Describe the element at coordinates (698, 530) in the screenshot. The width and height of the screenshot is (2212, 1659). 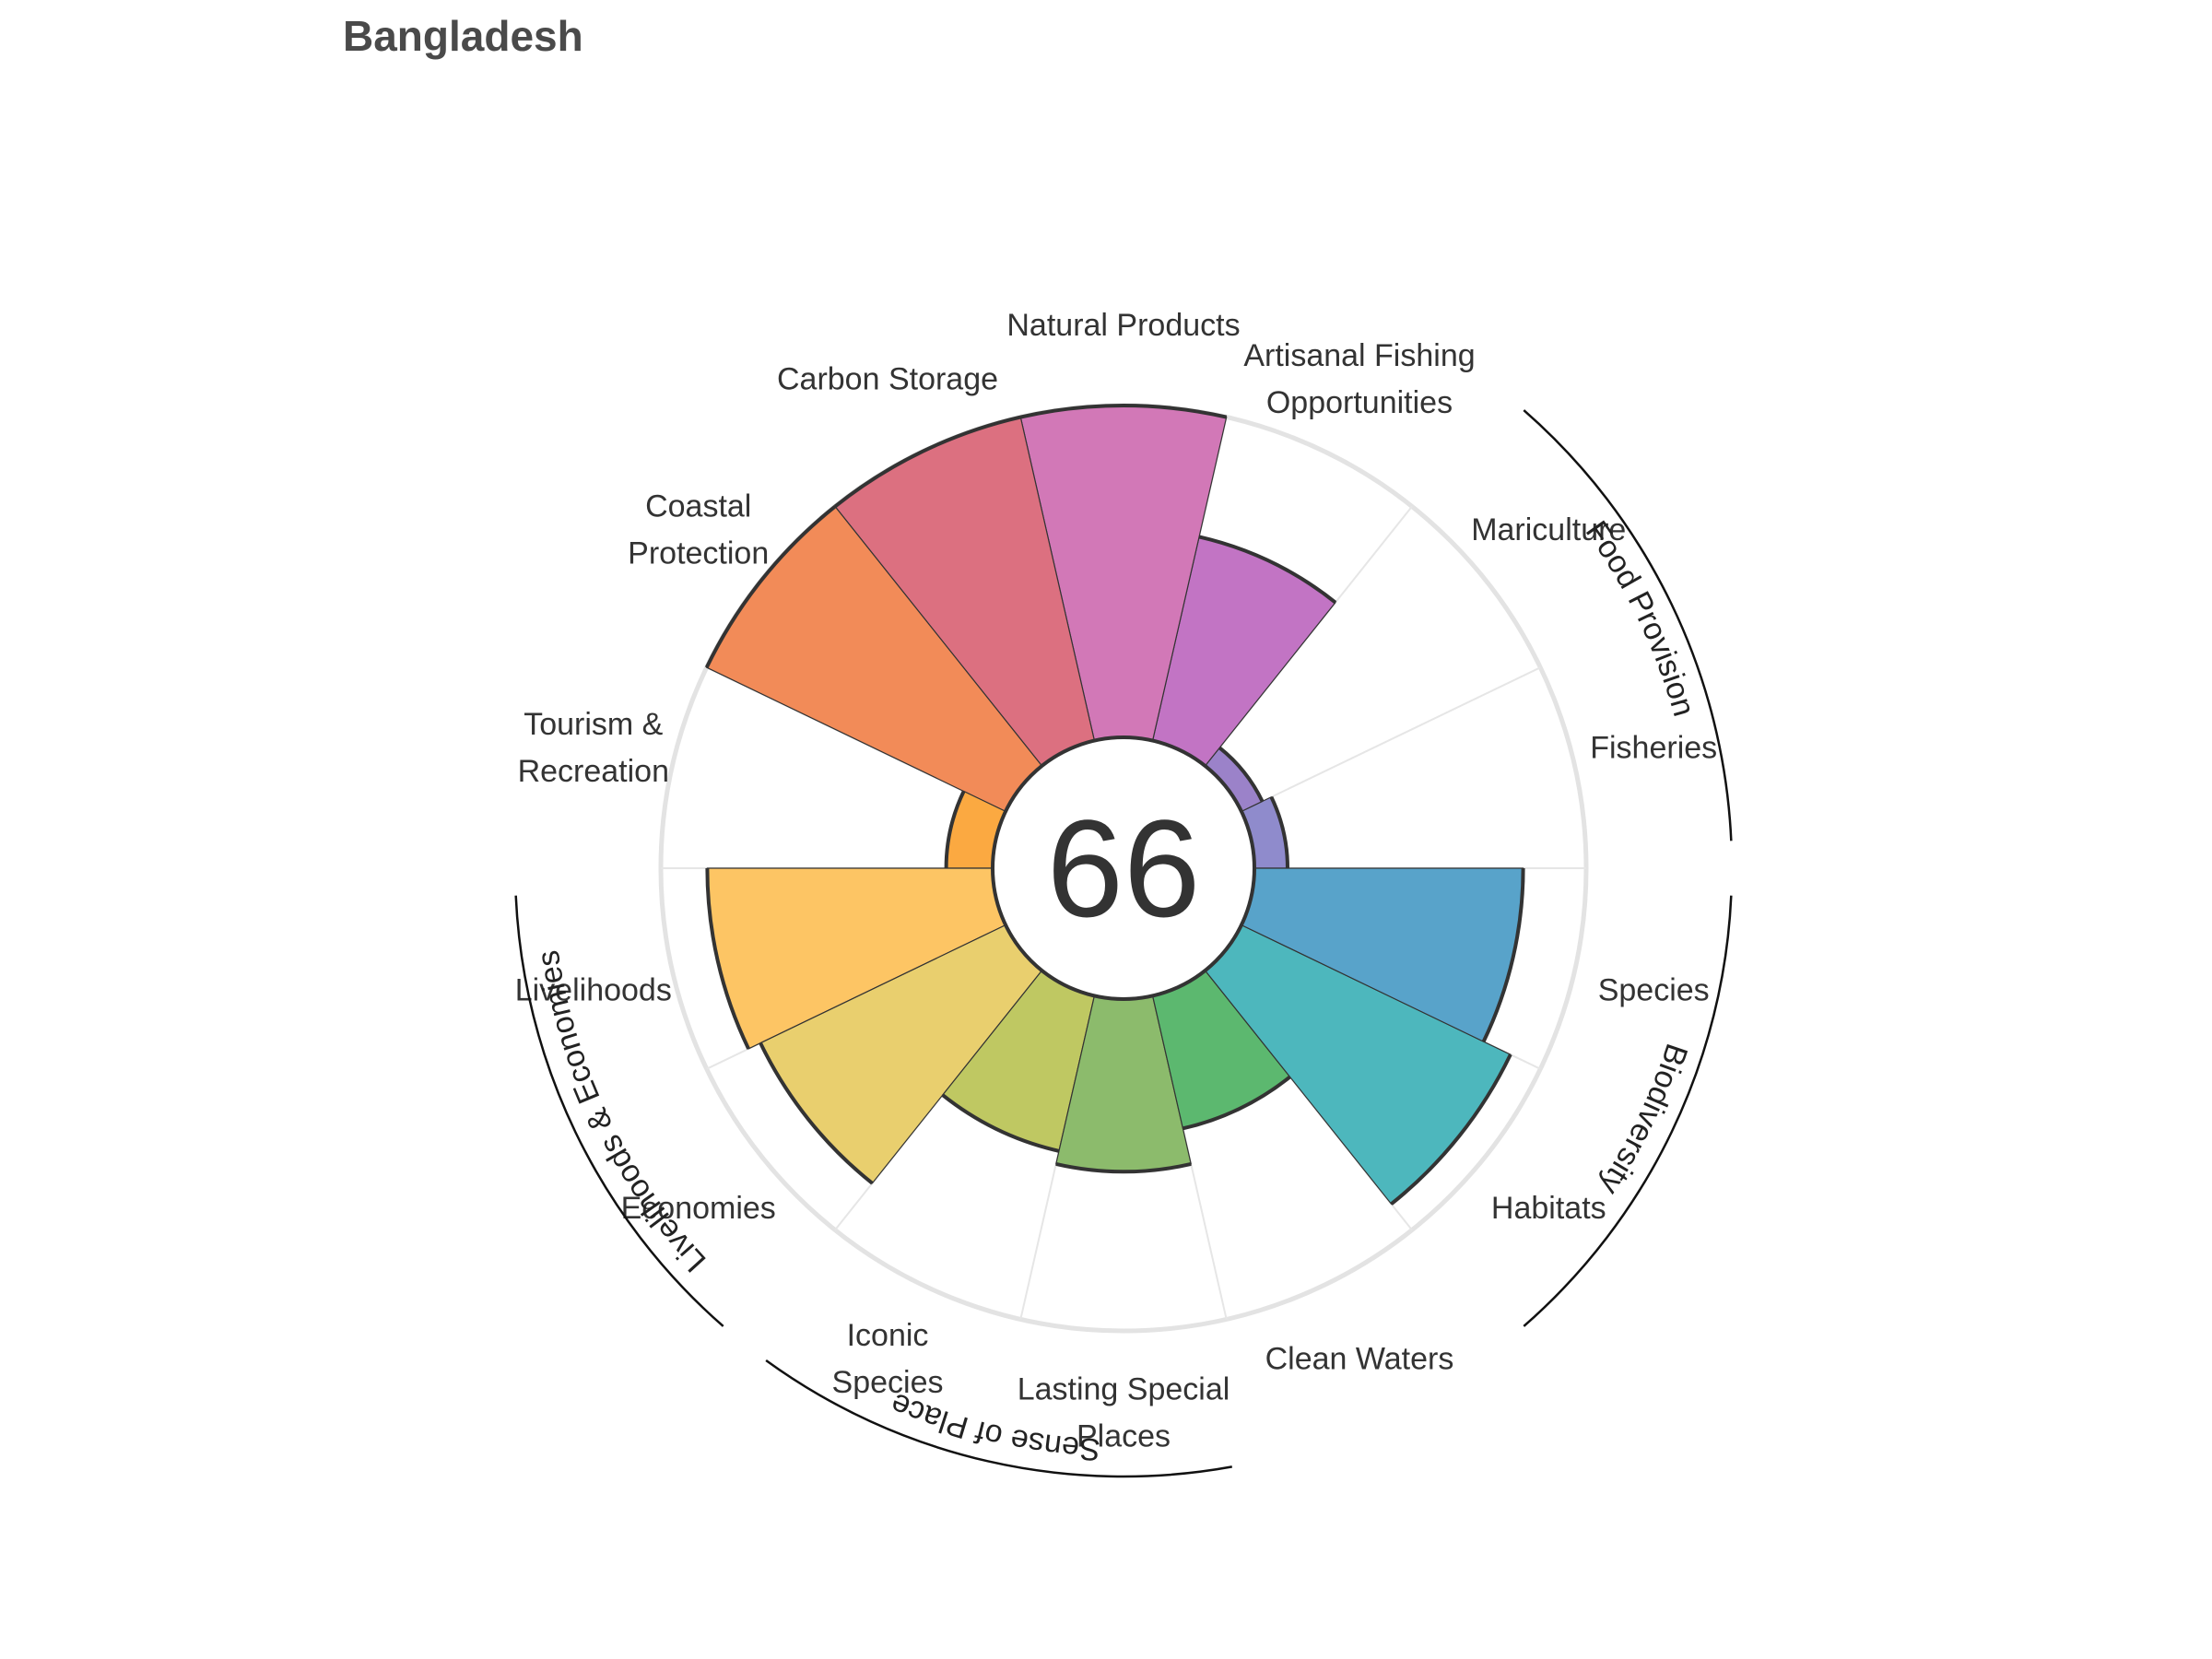
I see `segment-label: Coastal Protection` at that location.